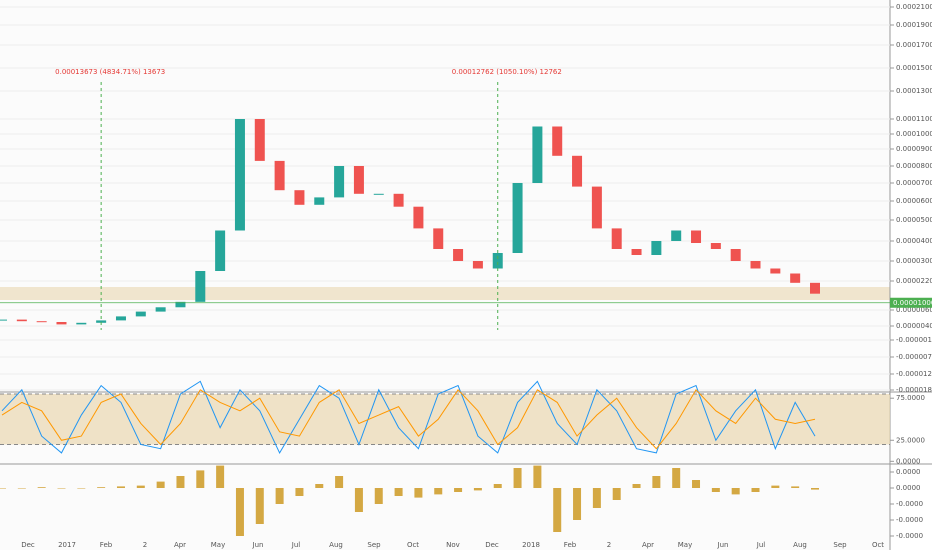  What do you see at coordinates (413, 545) in the screenshot?
I see `x-tick-label: Oct` at bounding box center [413, 545].